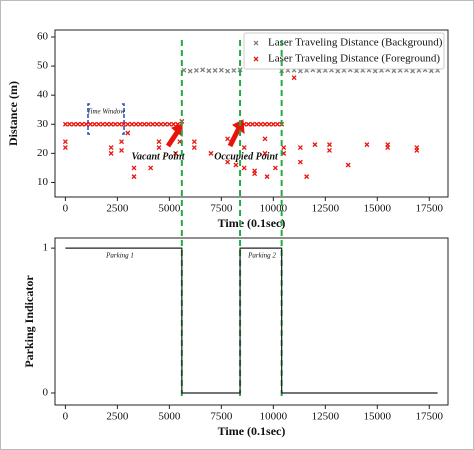  What do you see at coordinates (46, 393) in the screenshot?
I see `y-tick-label: 0` at bounding box center [46, 393].